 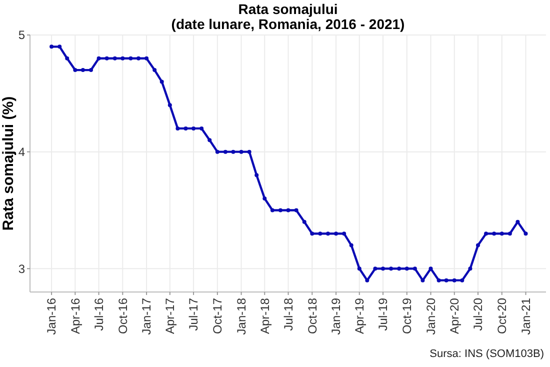 I want to click on x-tick-label: Jul-19, so click(x=383, y=314).